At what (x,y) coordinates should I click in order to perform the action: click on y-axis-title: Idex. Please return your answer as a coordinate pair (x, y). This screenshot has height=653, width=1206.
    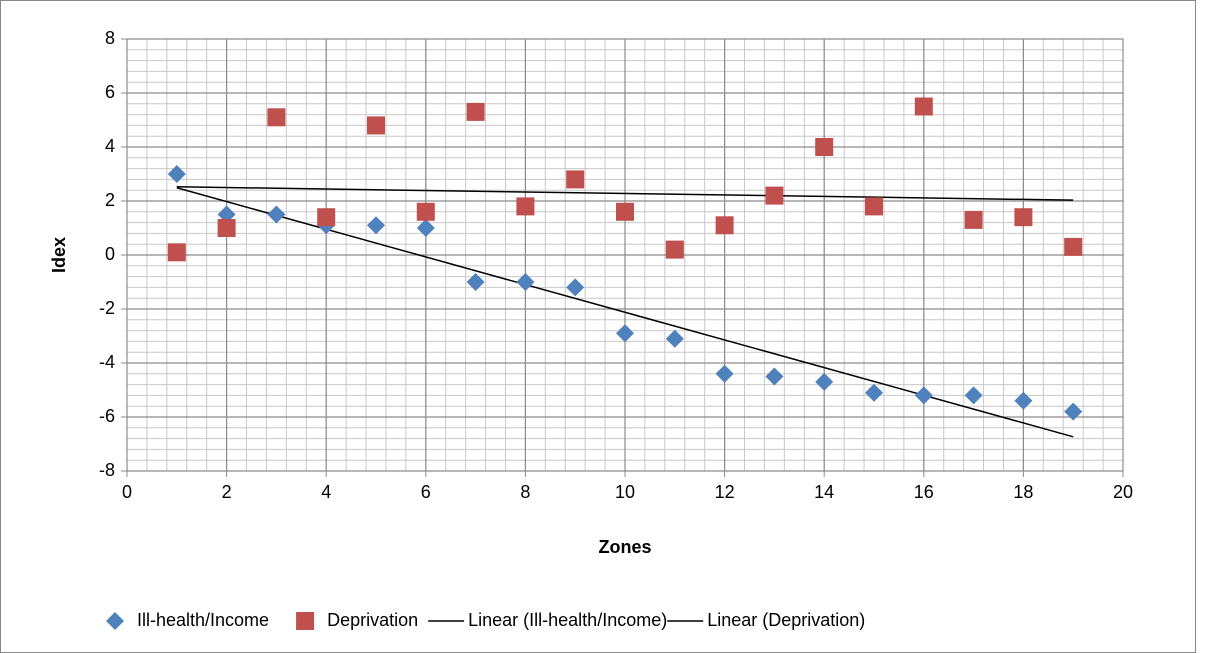
    Looking at the image, I should click on (59, 255).